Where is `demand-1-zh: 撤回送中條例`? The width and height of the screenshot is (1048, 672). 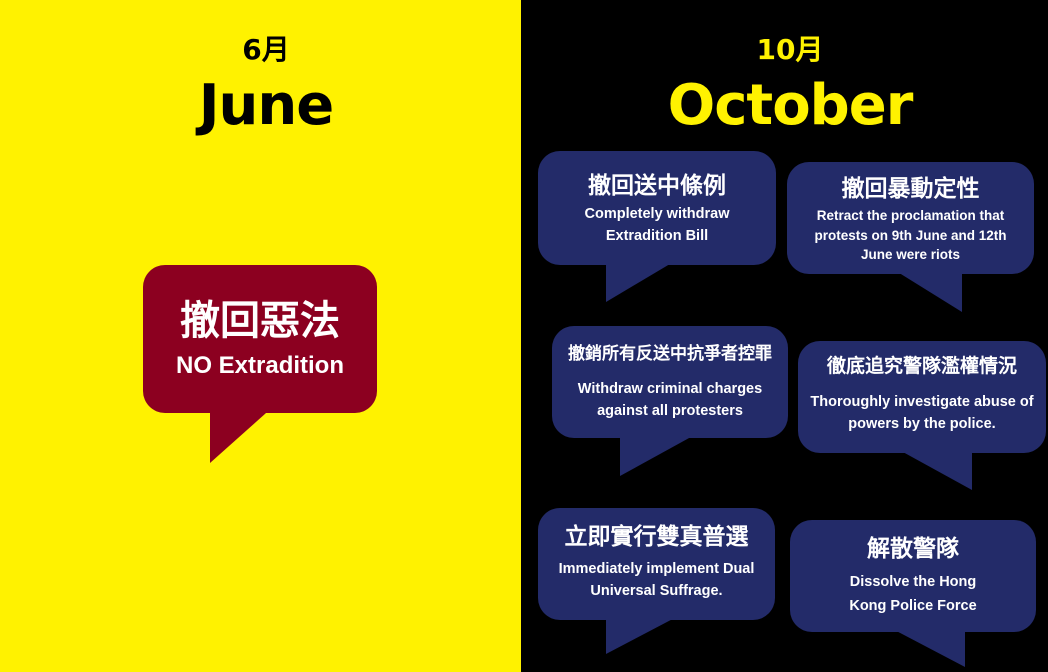 demand-1-zh: 撤回送中條例 is located at coordinates (657, 186).